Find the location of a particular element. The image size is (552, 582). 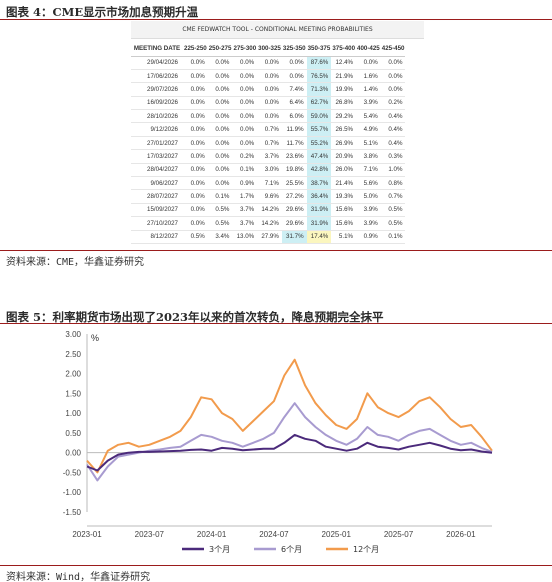

meeting-date-cell: 27/01/2027 is located at coordinates (157, 143).